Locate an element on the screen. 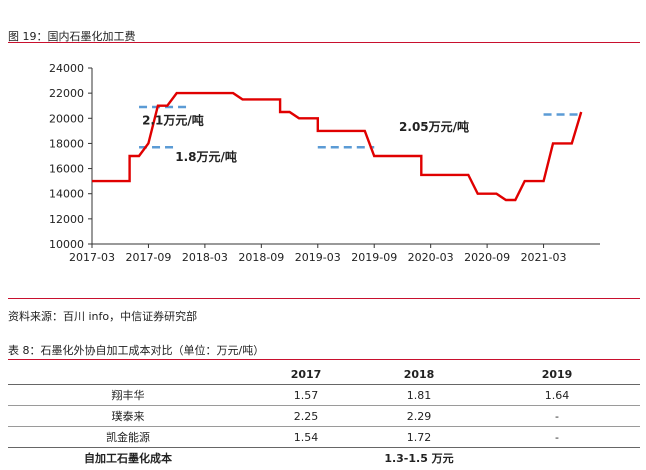  y-tick-label: 10000 is located at coordinates (66, 244).